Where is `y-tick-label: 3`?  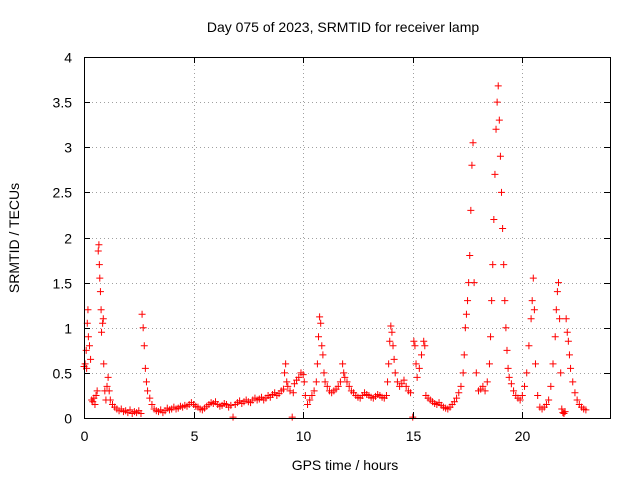 y-tick-label: 3 is located at coordinates (68, 148).